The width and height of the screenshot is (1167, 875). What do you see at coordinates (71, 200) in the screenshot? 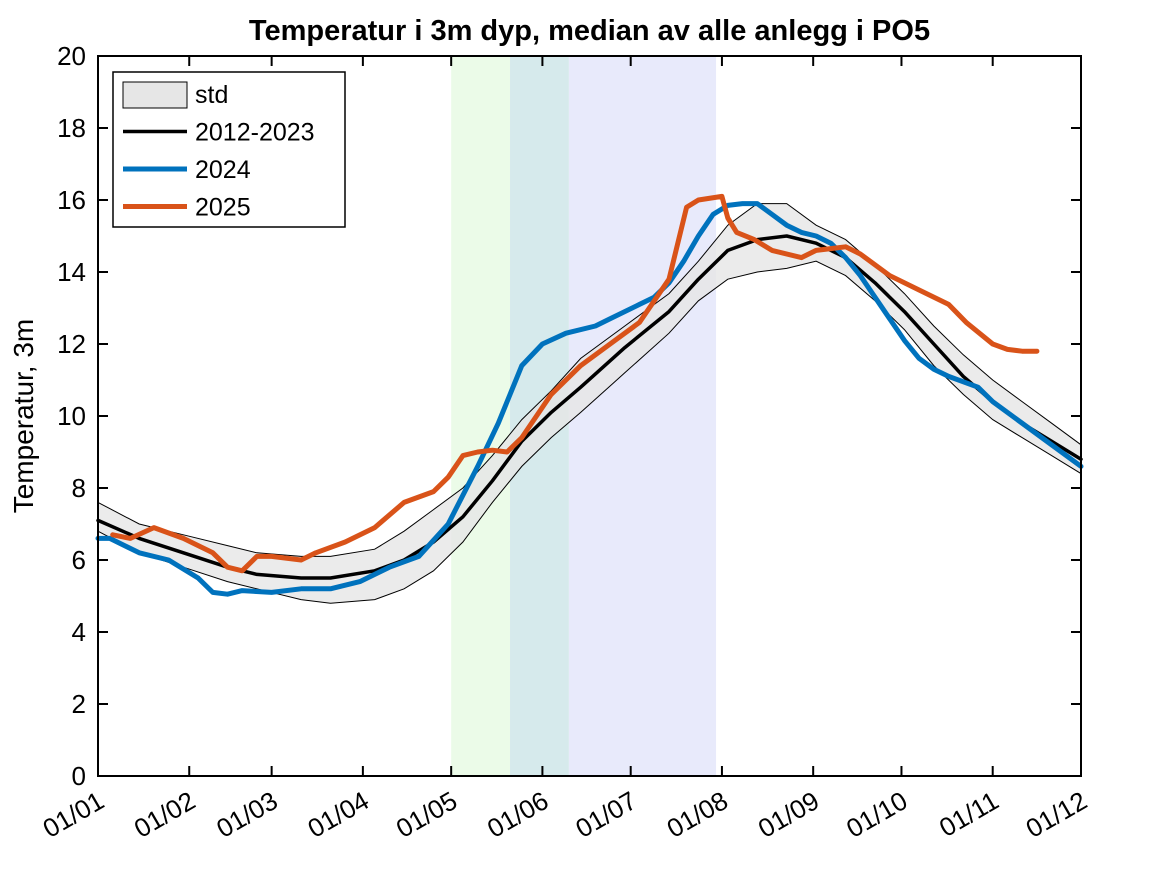
I see `y-tick-label: 16` at bounding box center [71, 200].